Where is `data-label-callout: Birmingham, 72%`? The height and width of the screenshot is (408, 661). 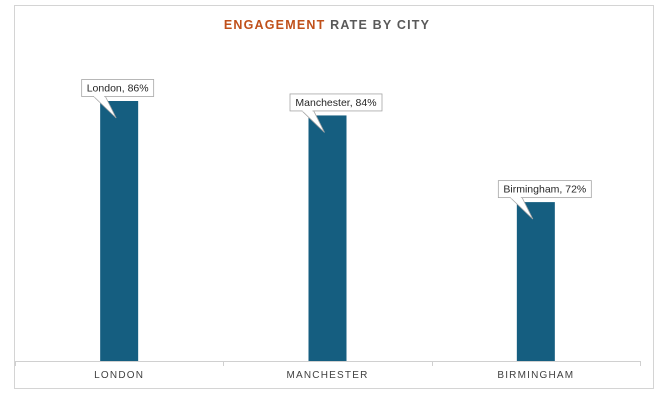 data-label-callout: Birmingham, 72% is located at coordinates (544, 200).